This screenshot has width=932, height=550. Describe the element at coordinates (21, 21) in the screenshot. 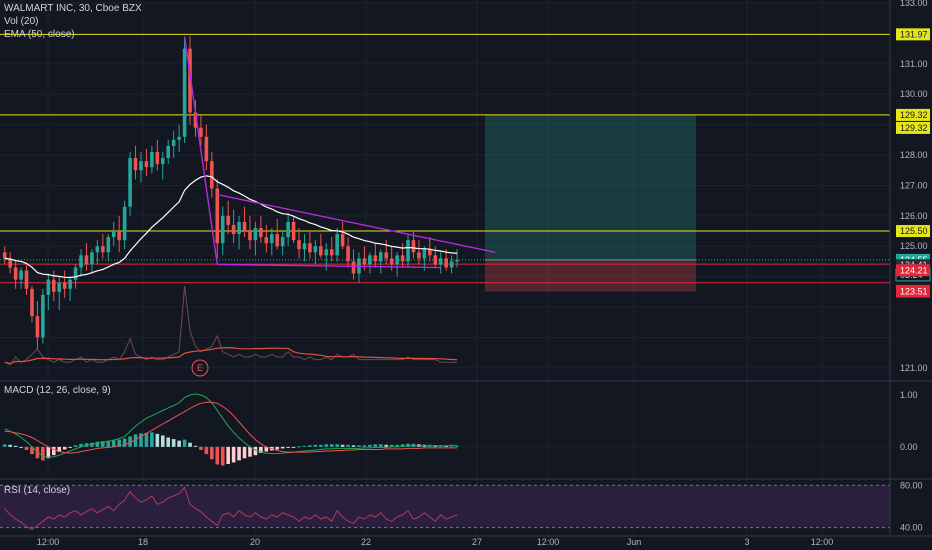

I see `legend-vol: Vol (20)` at that location.